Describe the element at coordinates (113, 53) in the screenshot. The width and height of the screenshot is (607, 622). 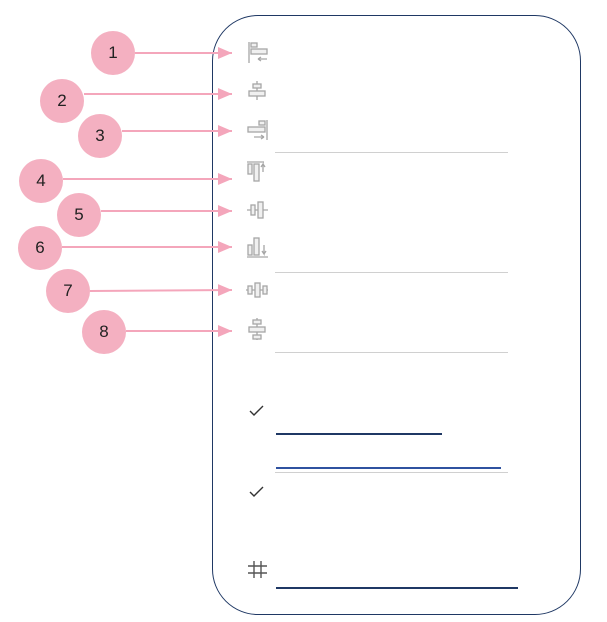
I see `callout-badge-1: 1` at that location.